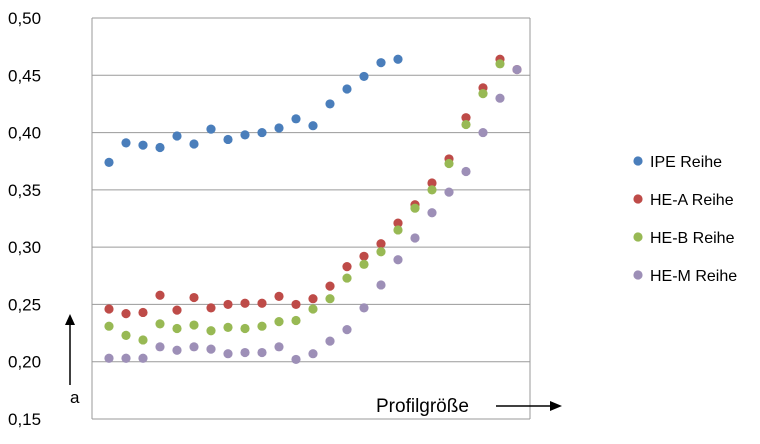 This screenshot has width=760, height=444. Describe the element at coordinates (638, 275) in the screenshot. I see `legend-marker-he-m-reihe` at that location.